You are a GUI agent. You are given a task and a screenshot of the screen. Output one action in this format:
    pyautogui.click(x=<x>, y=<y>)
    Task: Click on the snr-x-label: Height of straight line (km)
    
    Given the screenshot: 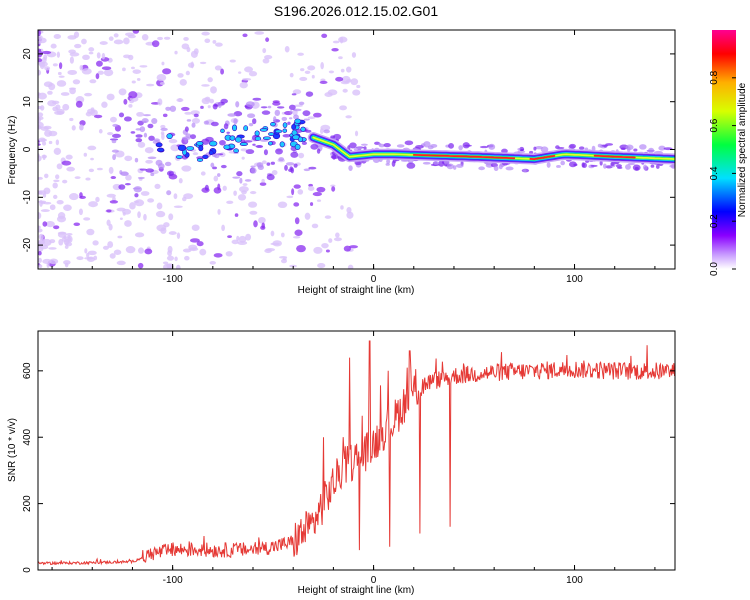 What is the action you would take?
    pyautogui.click(x=356, y=590)
    